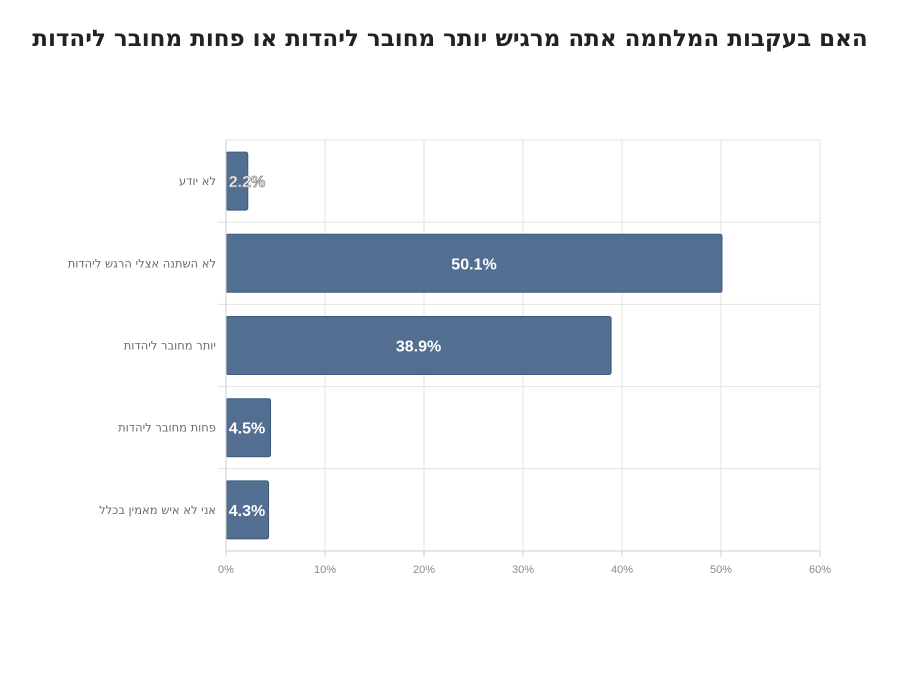  What do you see at coordinates (167, 428) in the screenshot?
I see `category-label: פחות מחובר ליהדות` at bounding box center [167, 428].